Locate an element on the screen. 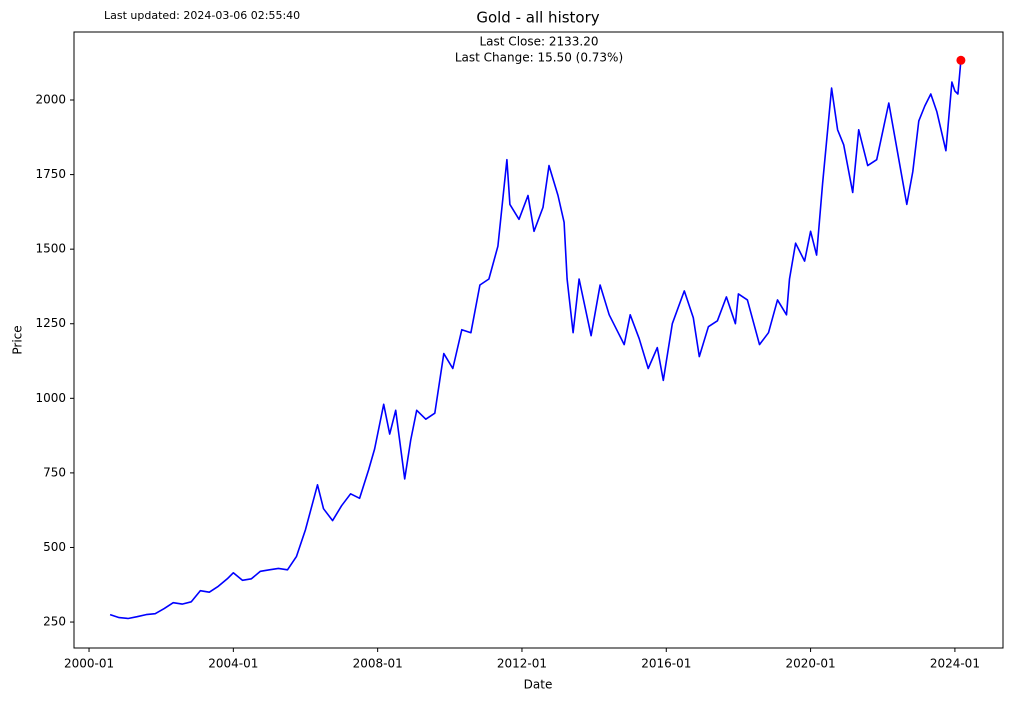  y-tick-label: 750 is located at coordinates (54, 472).